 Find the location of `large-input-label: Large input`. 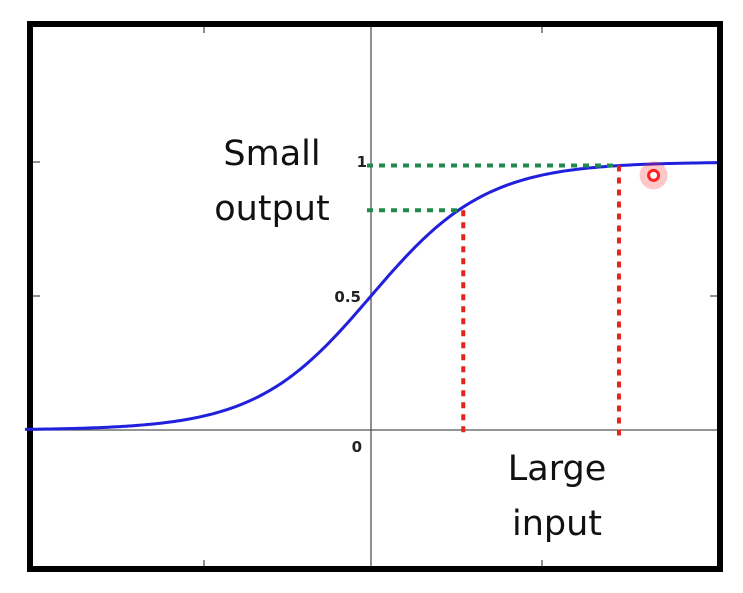

large-input-label: Large input is located at coordinates (557, 496).